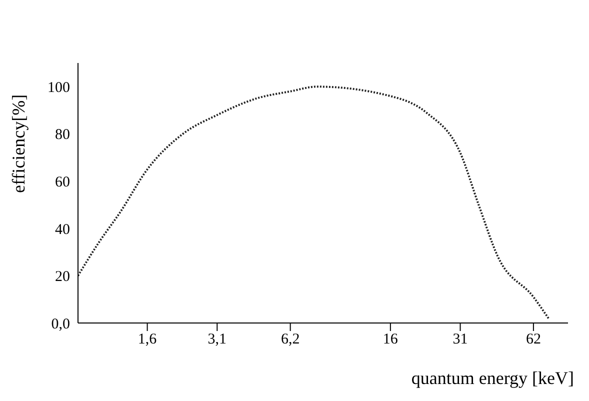  What do you see at coordinates (290, 340) in the screenshot?
I see `x-tick-label: 6,2` at bounding box center [290, 340].